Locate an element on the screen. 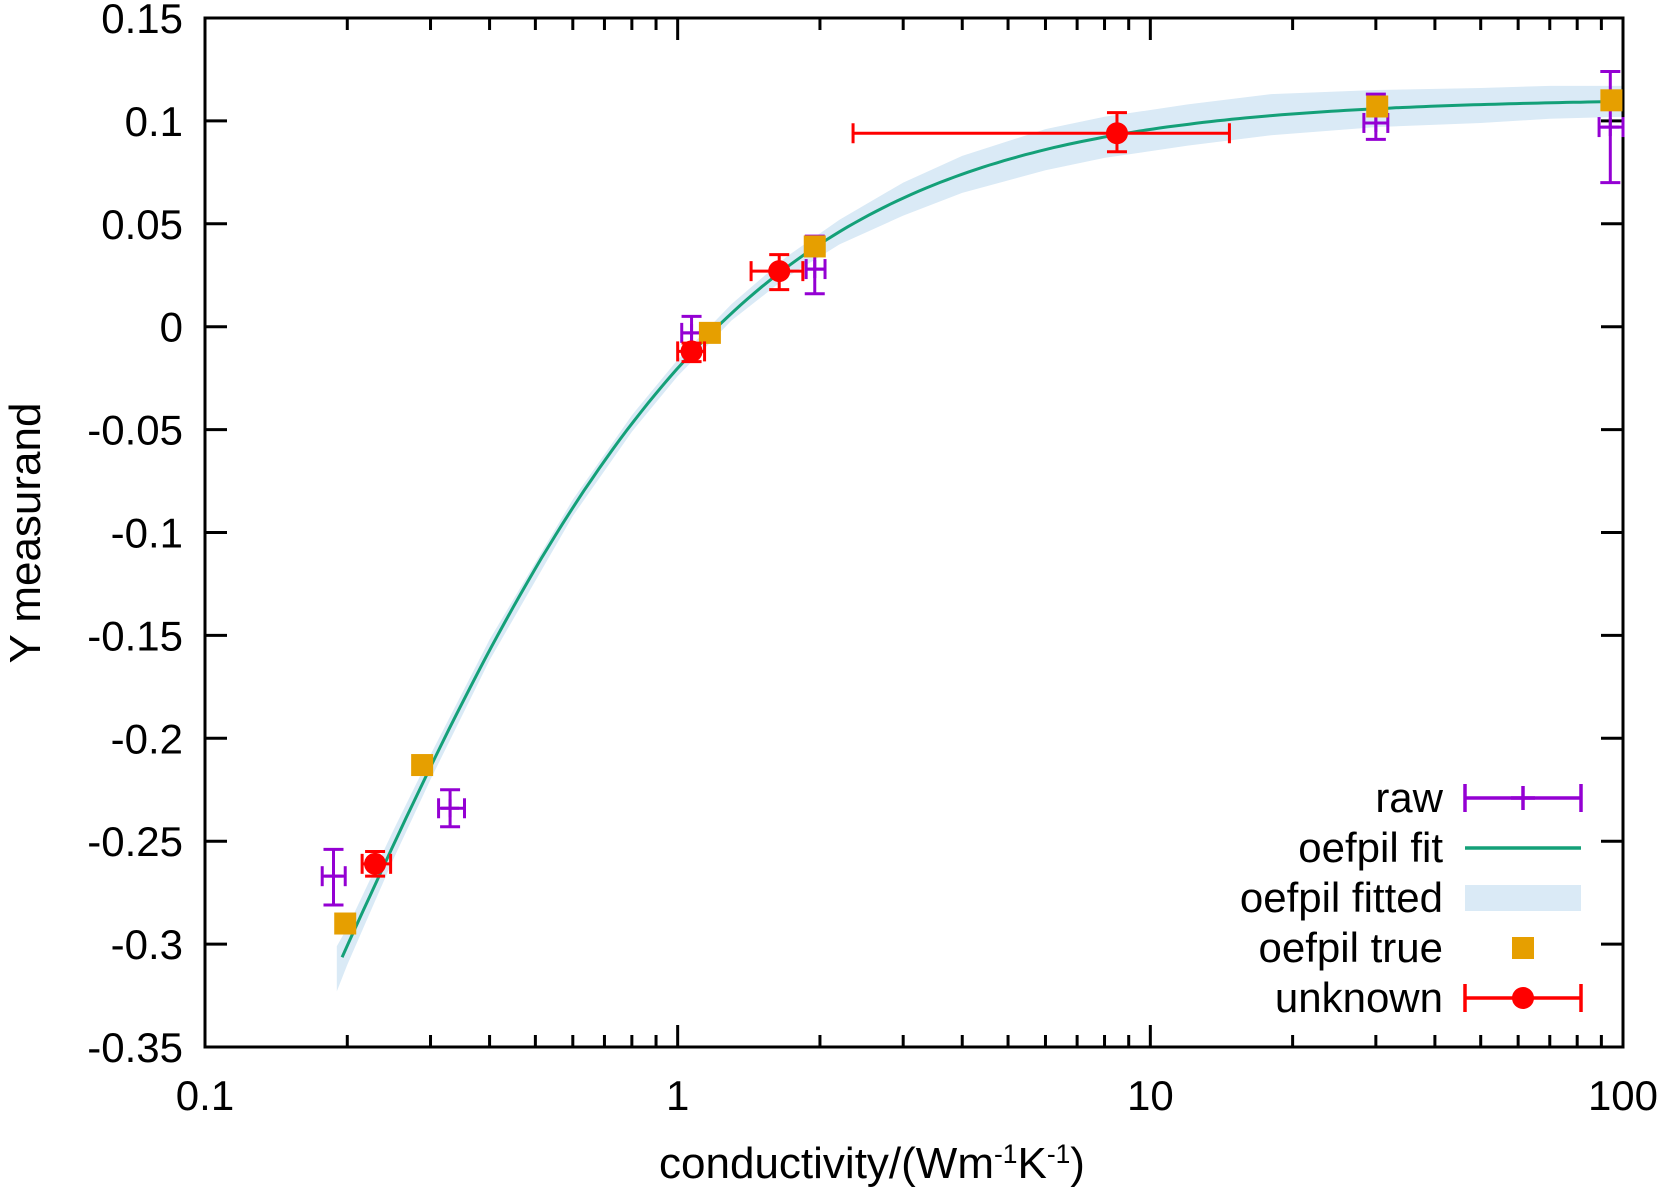  legend-glyph-true is located at coordinates (1523, 948).